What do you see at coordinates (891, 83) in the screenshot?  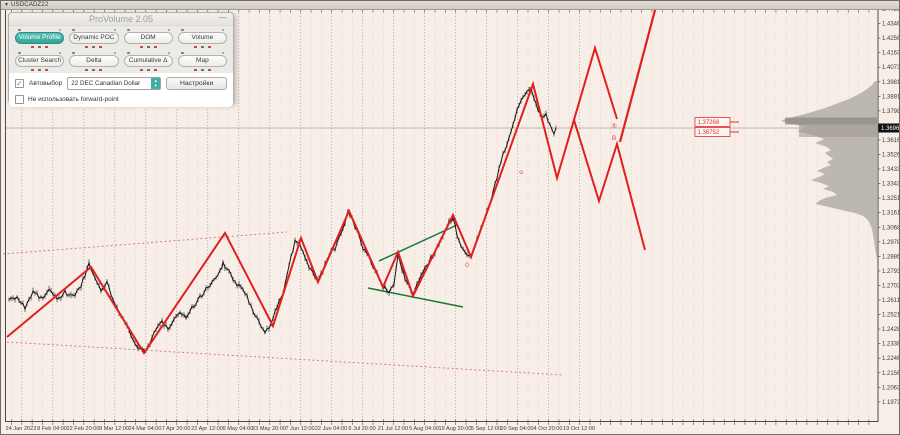 I see `price-axis-label: 1.39810` at bounding box center [891, 83].